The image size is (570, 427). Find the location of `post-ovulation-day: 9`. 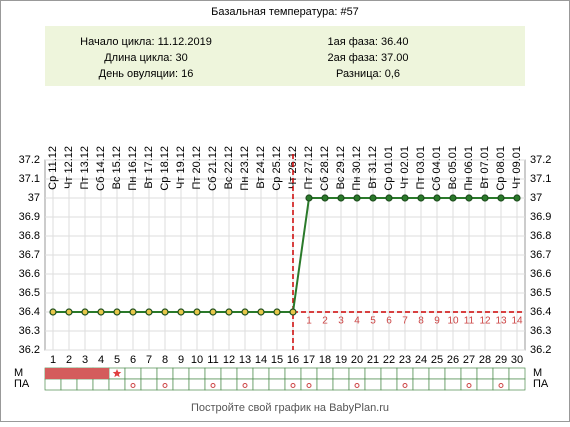

post-ovulation-day: 9 is located at coordinates (437, 321).